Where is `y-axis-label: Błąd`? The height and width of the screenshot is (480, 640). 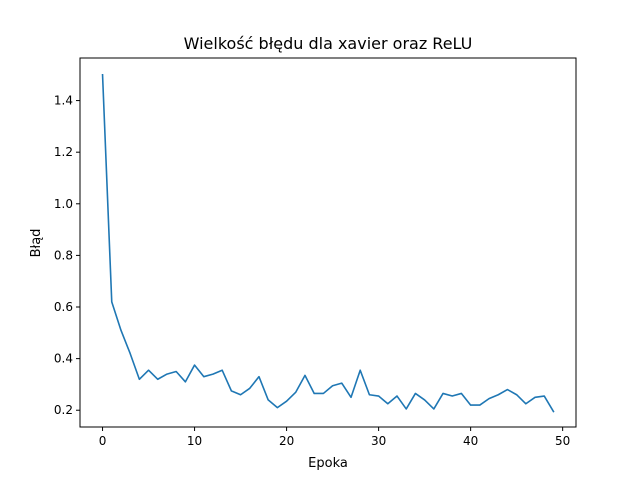 y-axis-label: Błąd is located at coordinates (36, 243).